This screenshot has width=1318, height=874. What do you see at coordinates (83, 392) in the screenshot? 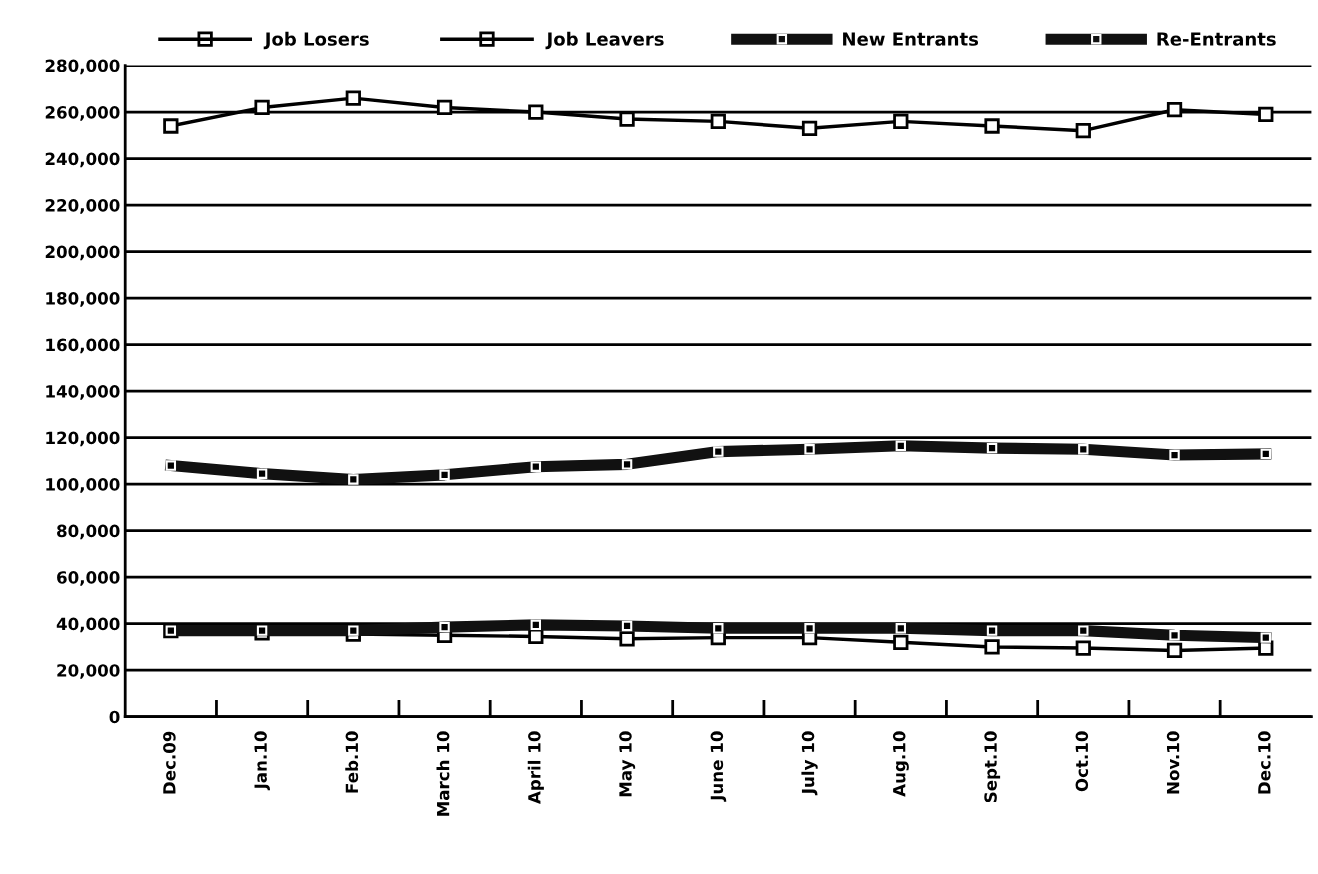
I see `y-tick-label: 140,000` at bounding box center [83, 392].